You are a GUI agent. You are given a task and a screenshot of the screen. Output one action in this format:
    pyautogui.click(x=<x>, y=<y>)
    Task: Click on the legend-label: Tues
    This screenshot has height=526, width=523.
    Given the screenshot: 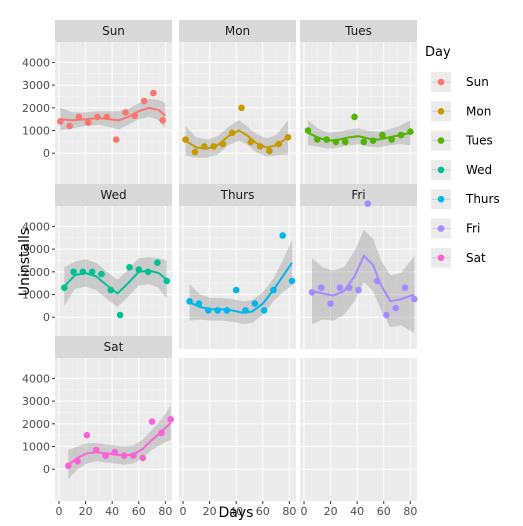 What is the action you would take?
    pyautogui.click(x=479, y=141)
    